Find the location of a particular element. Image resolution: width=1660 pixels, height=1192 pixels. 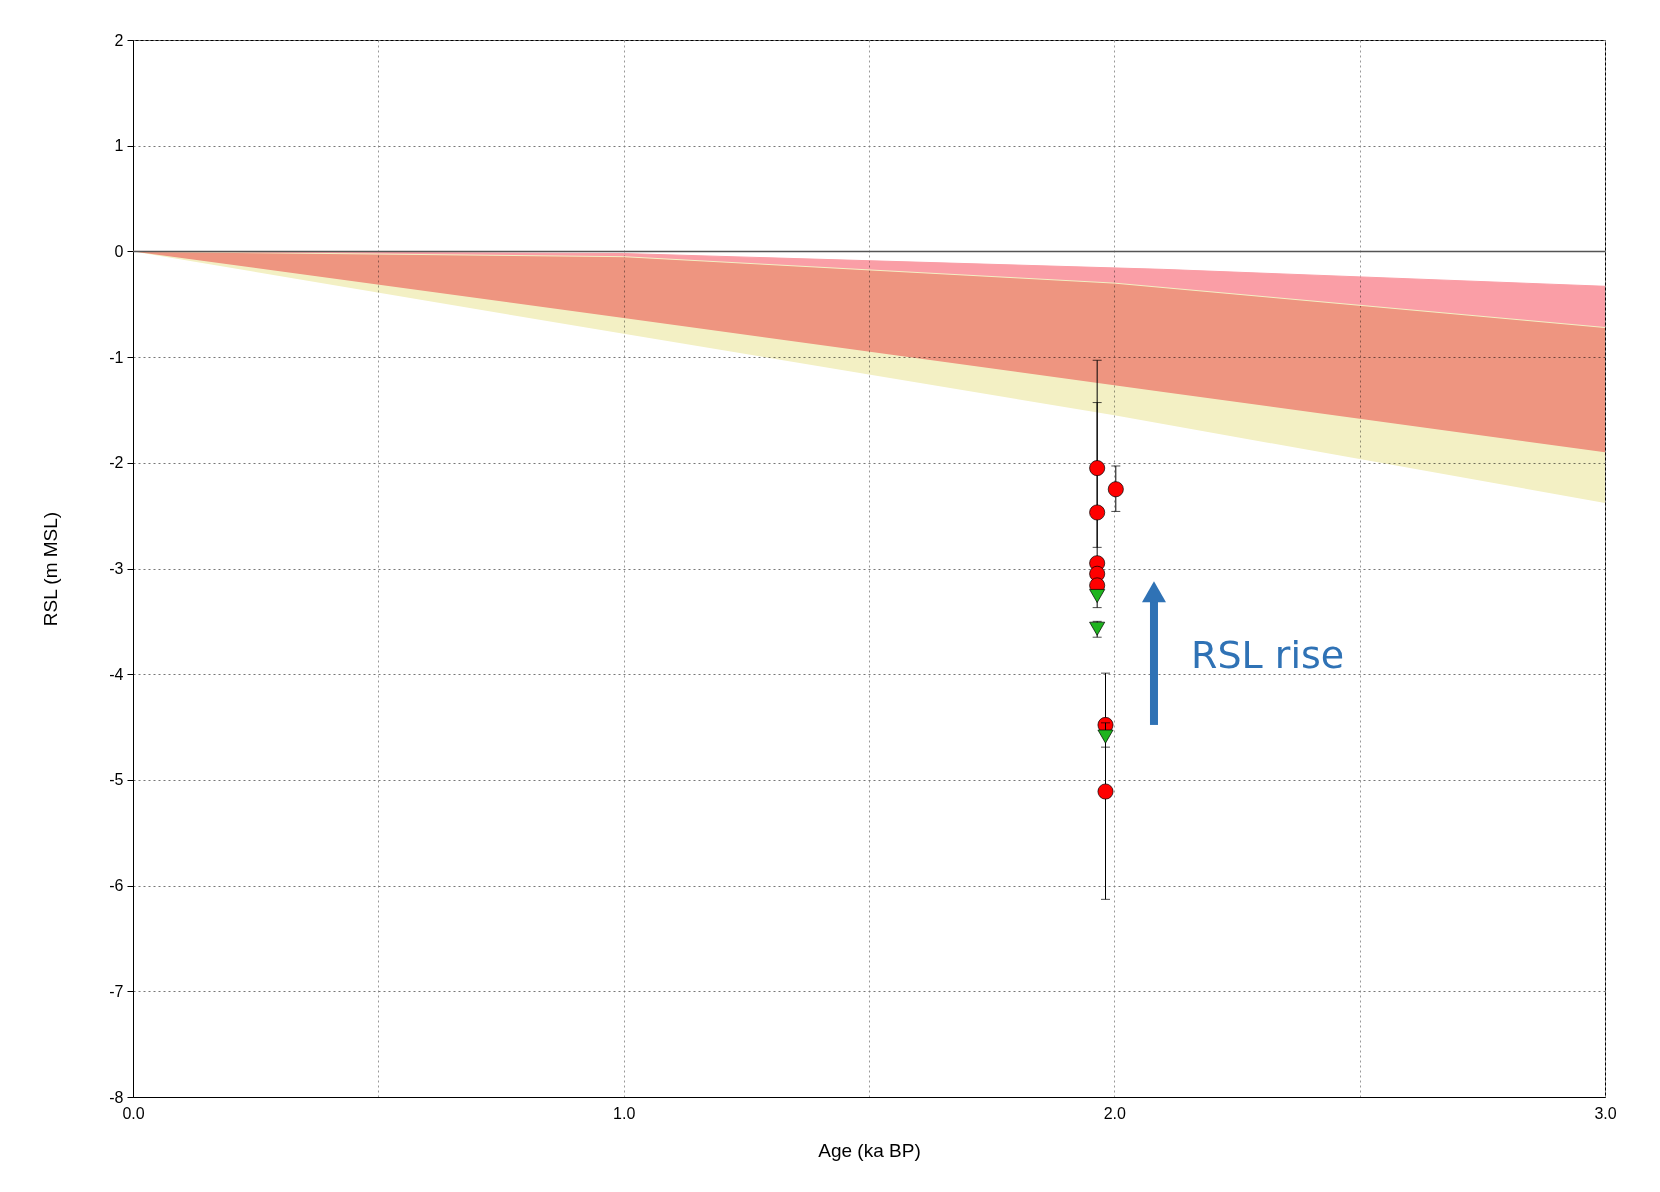

y-tick-label: -6 is located at coordinates (116, 886).